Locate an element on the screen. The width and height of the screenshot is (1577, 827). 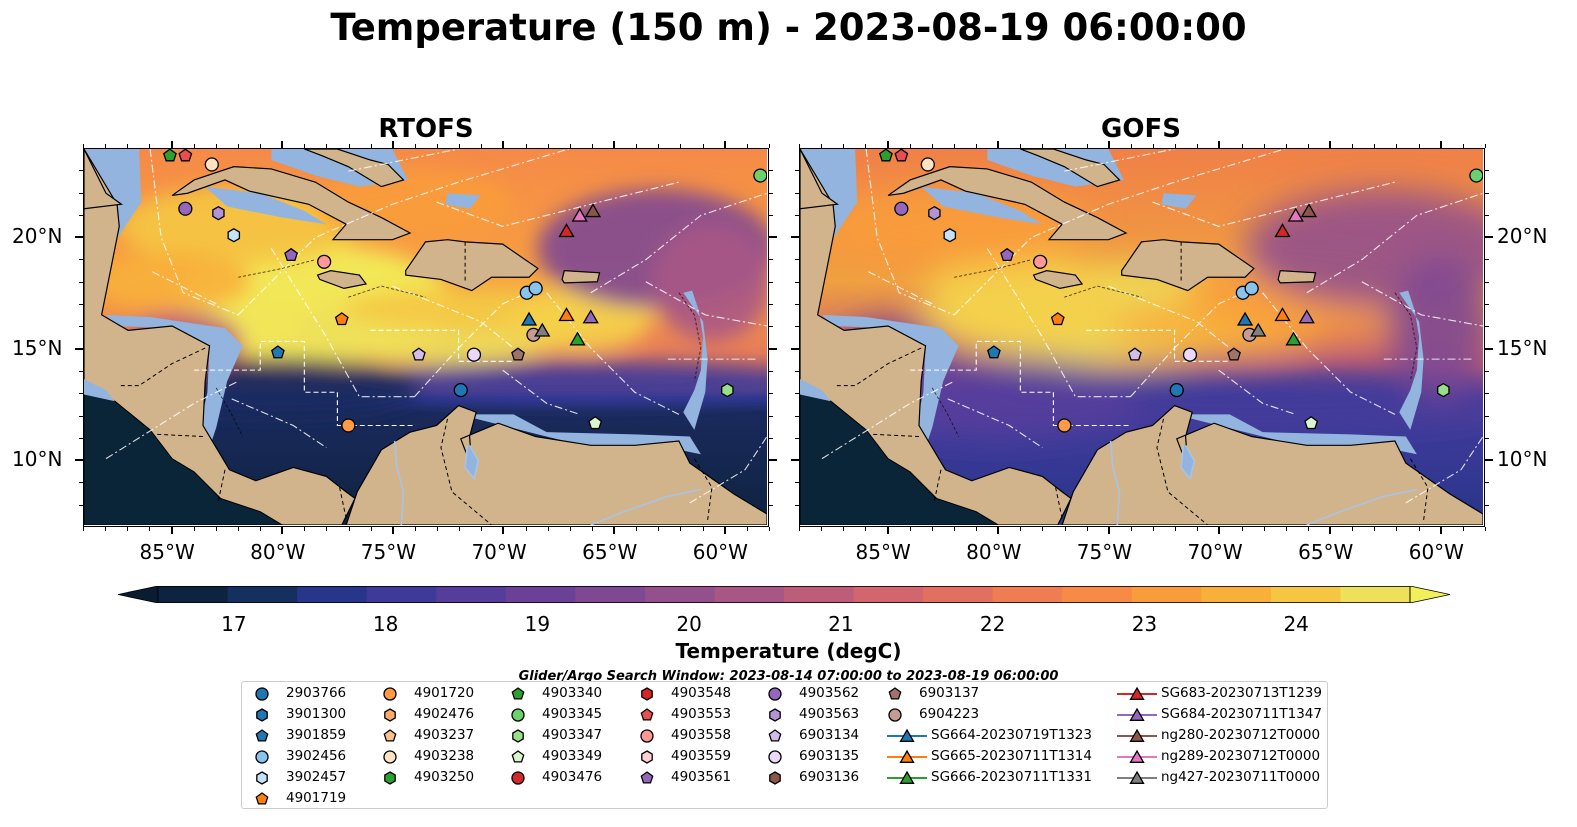
lat-tick-label: 15°N is located at coordinates (1522, 347).